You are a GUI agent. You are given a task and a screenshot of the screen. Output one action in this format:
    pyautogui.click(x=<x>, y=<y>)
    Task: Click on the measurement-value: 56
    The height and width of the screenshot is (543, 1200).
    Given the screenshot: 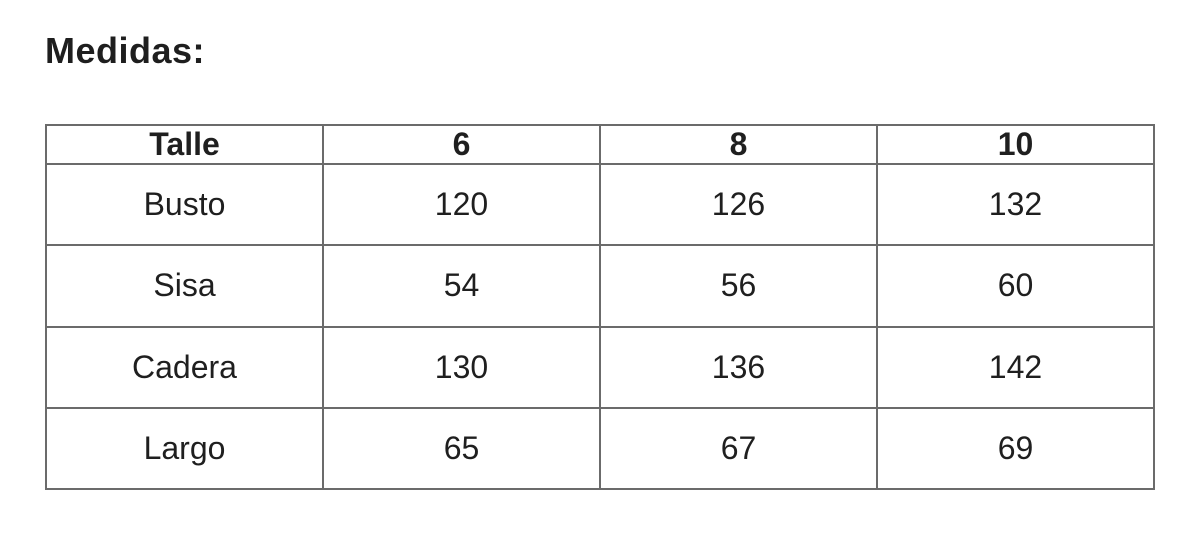 What is the action you would take?
    pyautogui.click(x=738, y=286)
    